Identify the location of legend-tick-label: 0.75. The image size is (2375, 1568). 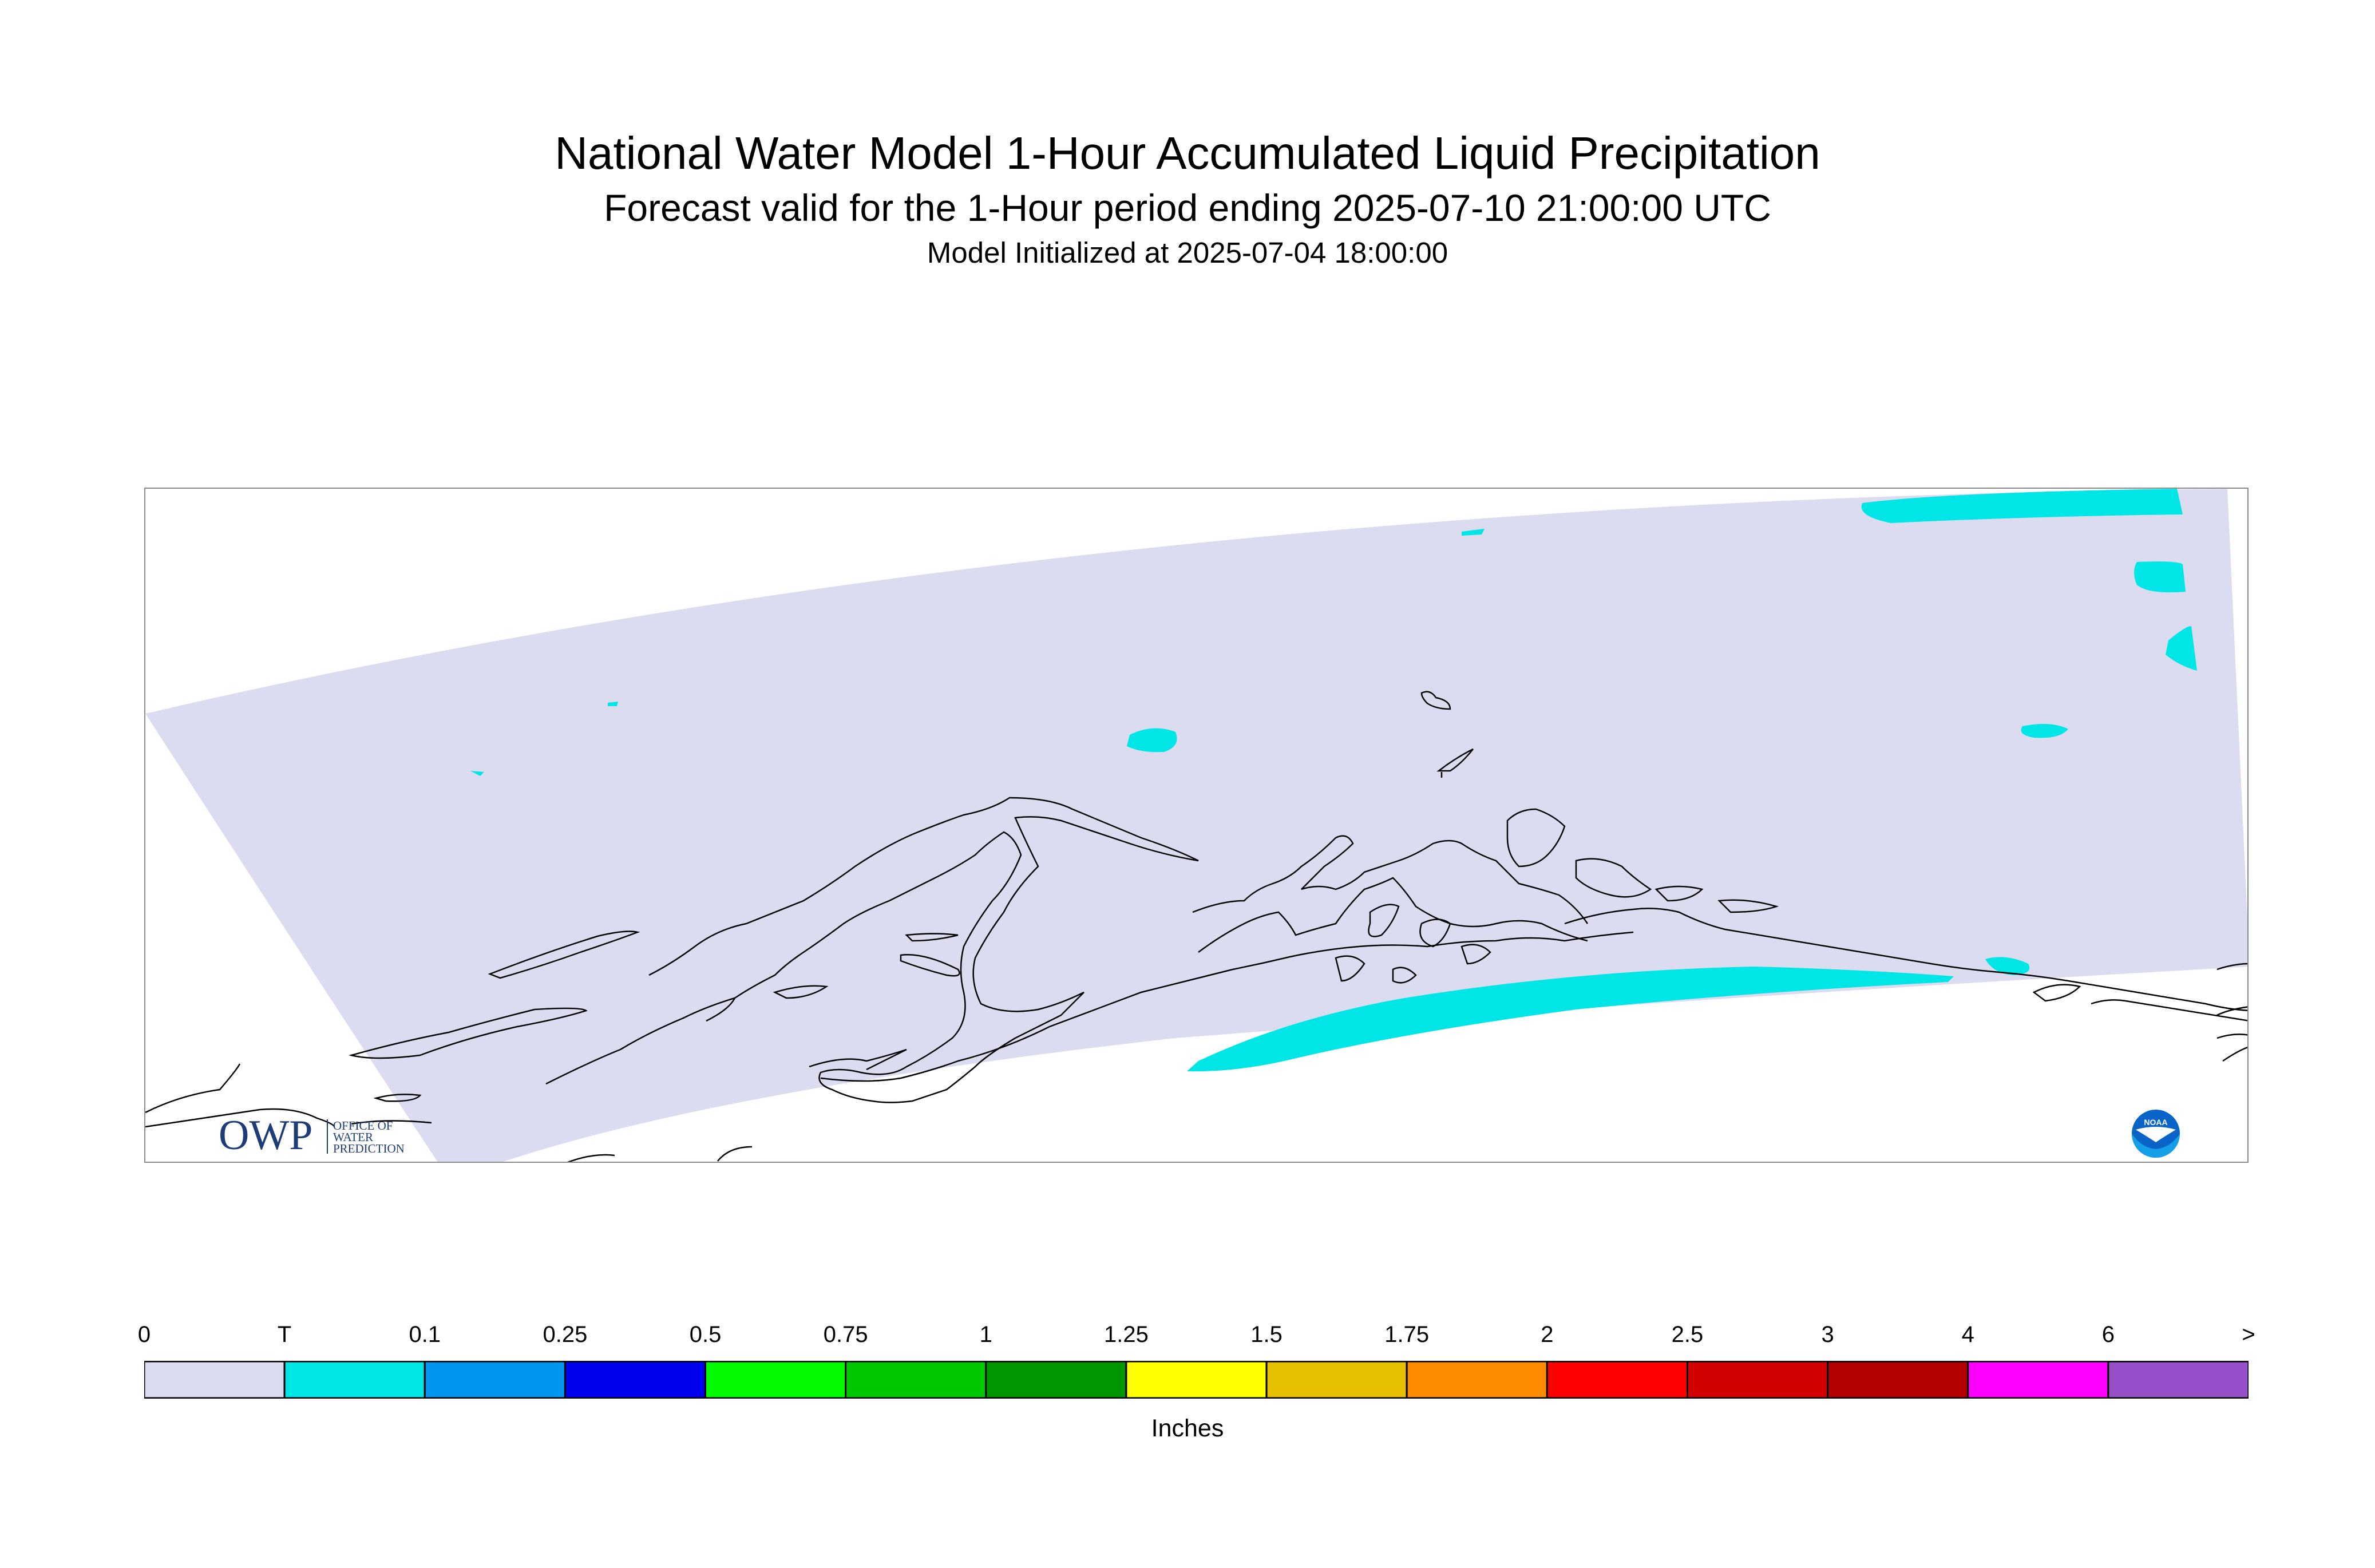
(846, 1334).